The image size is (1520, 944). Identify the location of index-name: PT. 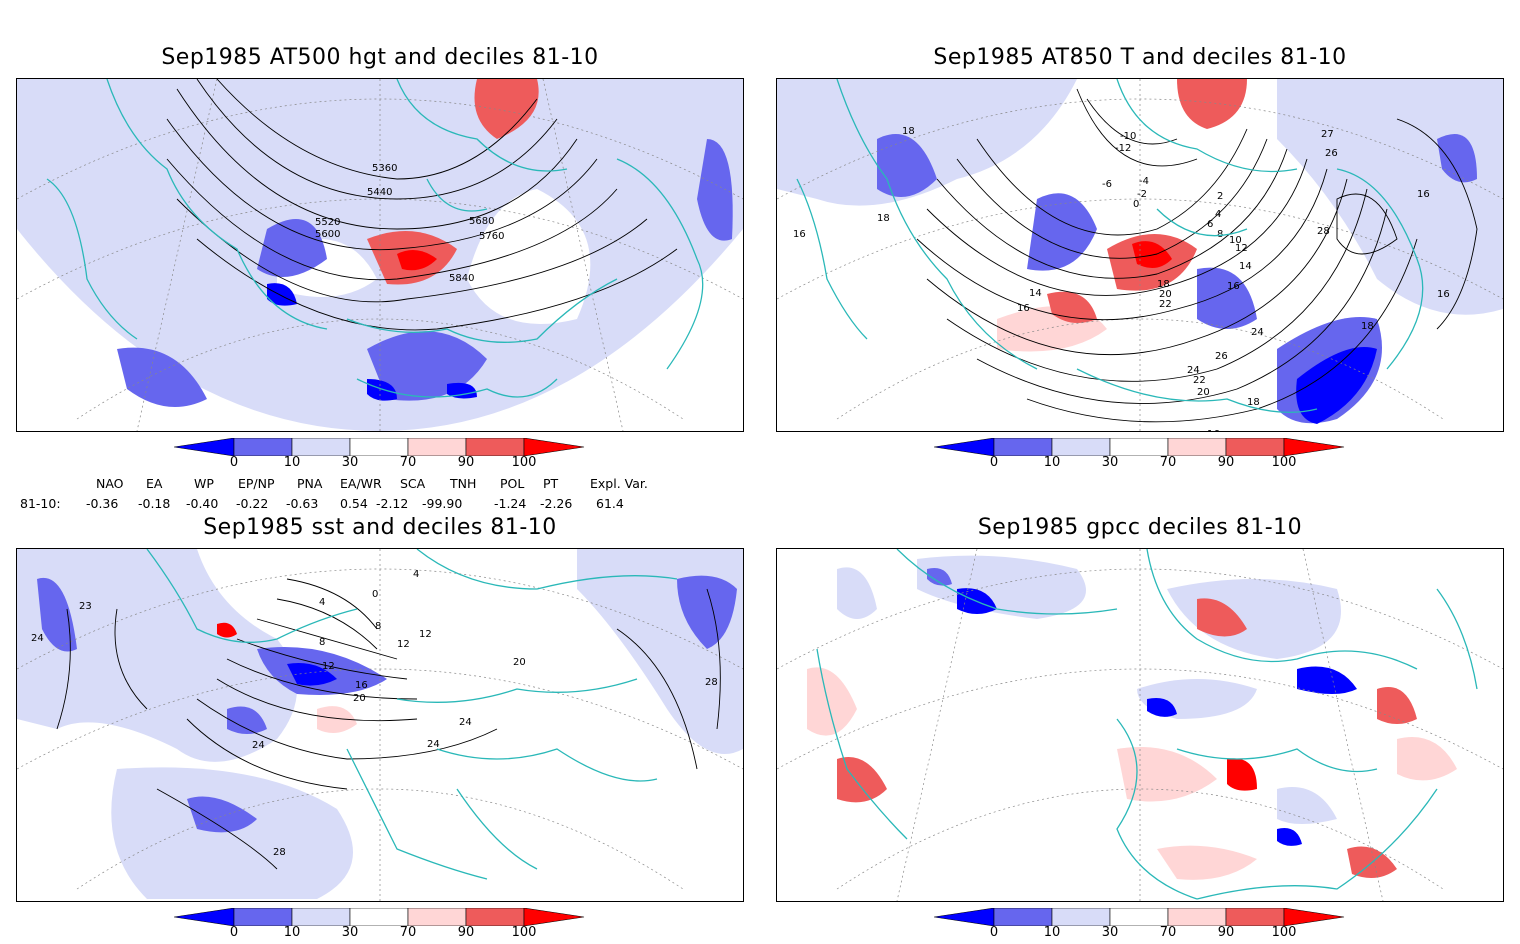
(551, 483).